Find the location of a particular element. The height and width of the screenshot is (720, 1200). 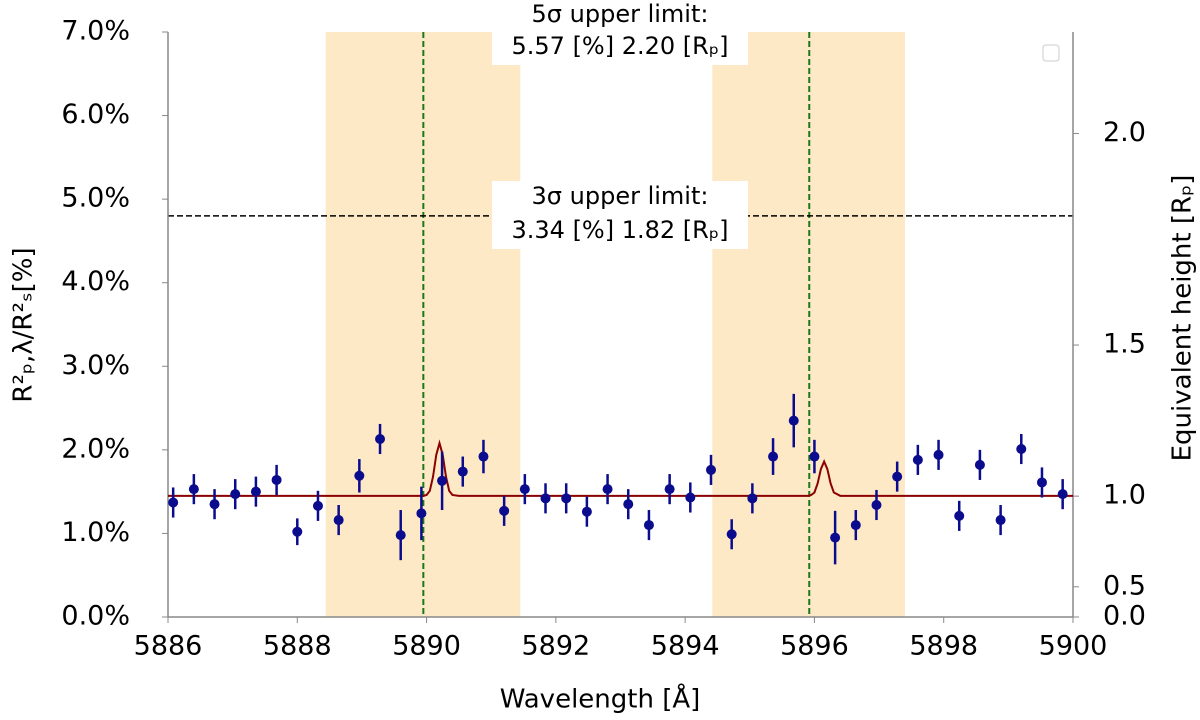

x-tick-label: 5894 is located at coordinates (685, 646).